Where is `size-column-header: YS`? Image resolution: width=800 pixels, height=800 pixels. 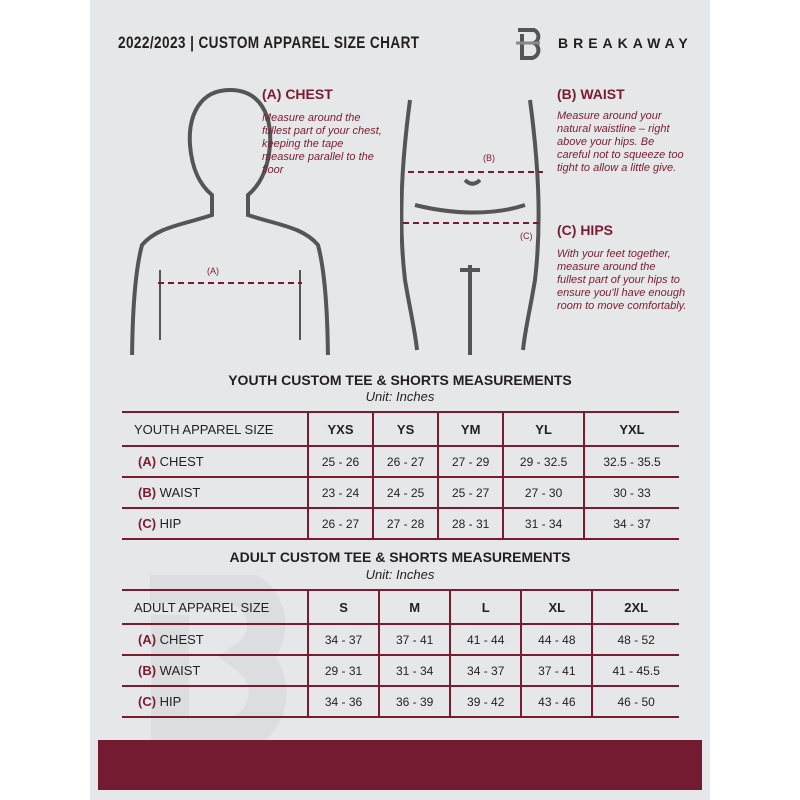 size-column-header: YS is located at coordinates (405, 429).